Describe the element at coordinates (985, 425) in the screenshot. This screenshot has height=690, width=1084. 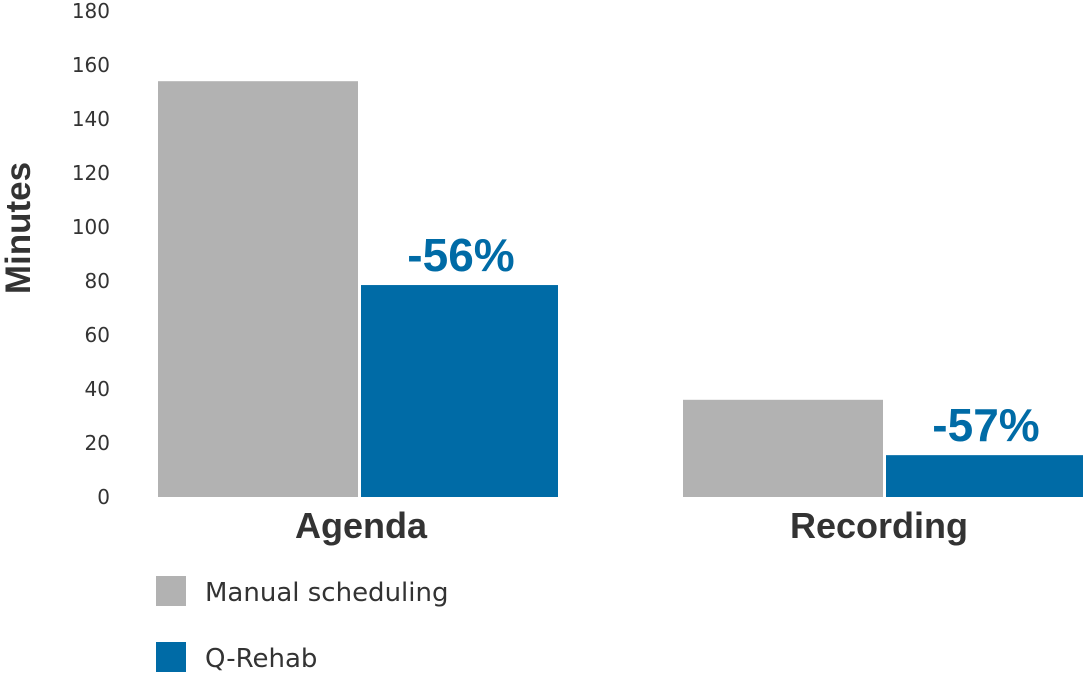
I see `percent-annotation: -57%` at that location.